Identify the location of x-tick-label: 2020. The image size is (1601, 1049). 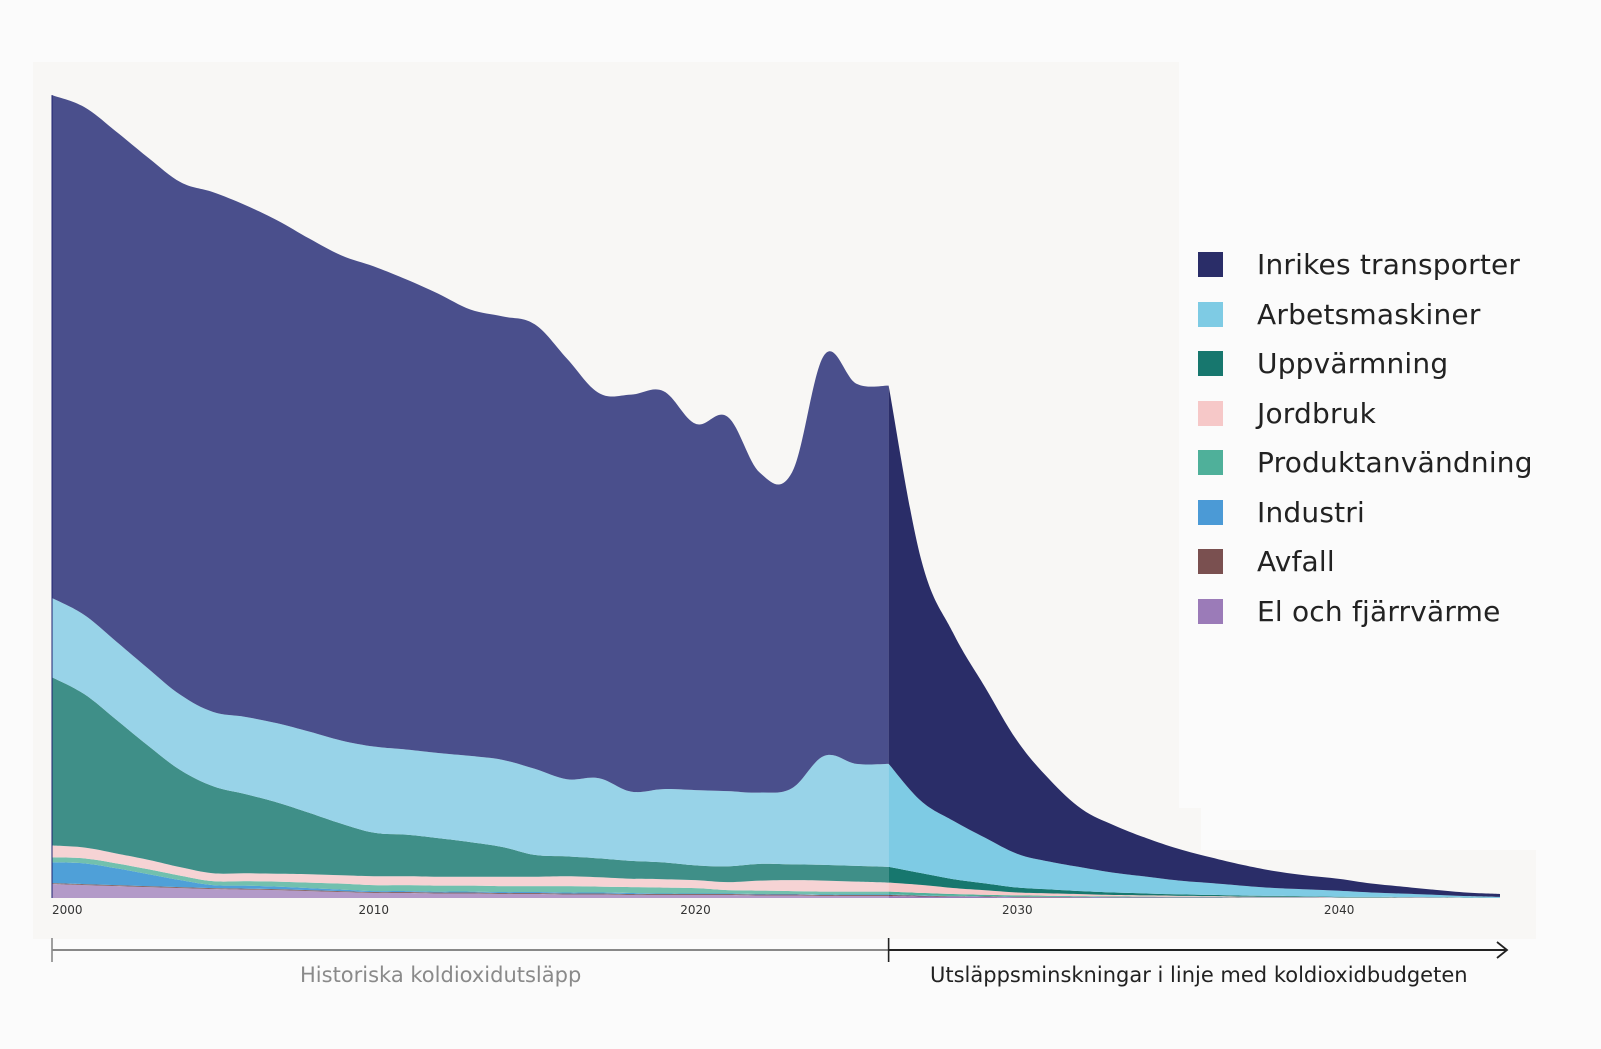
(695, 910).